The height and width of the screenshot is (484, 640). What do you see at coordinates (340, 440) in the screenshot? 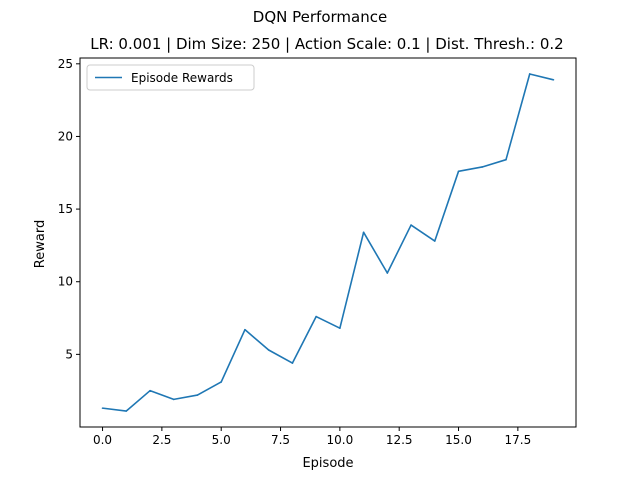
I see `x-tick-label: 10.0` at bounding box center [340, 440].